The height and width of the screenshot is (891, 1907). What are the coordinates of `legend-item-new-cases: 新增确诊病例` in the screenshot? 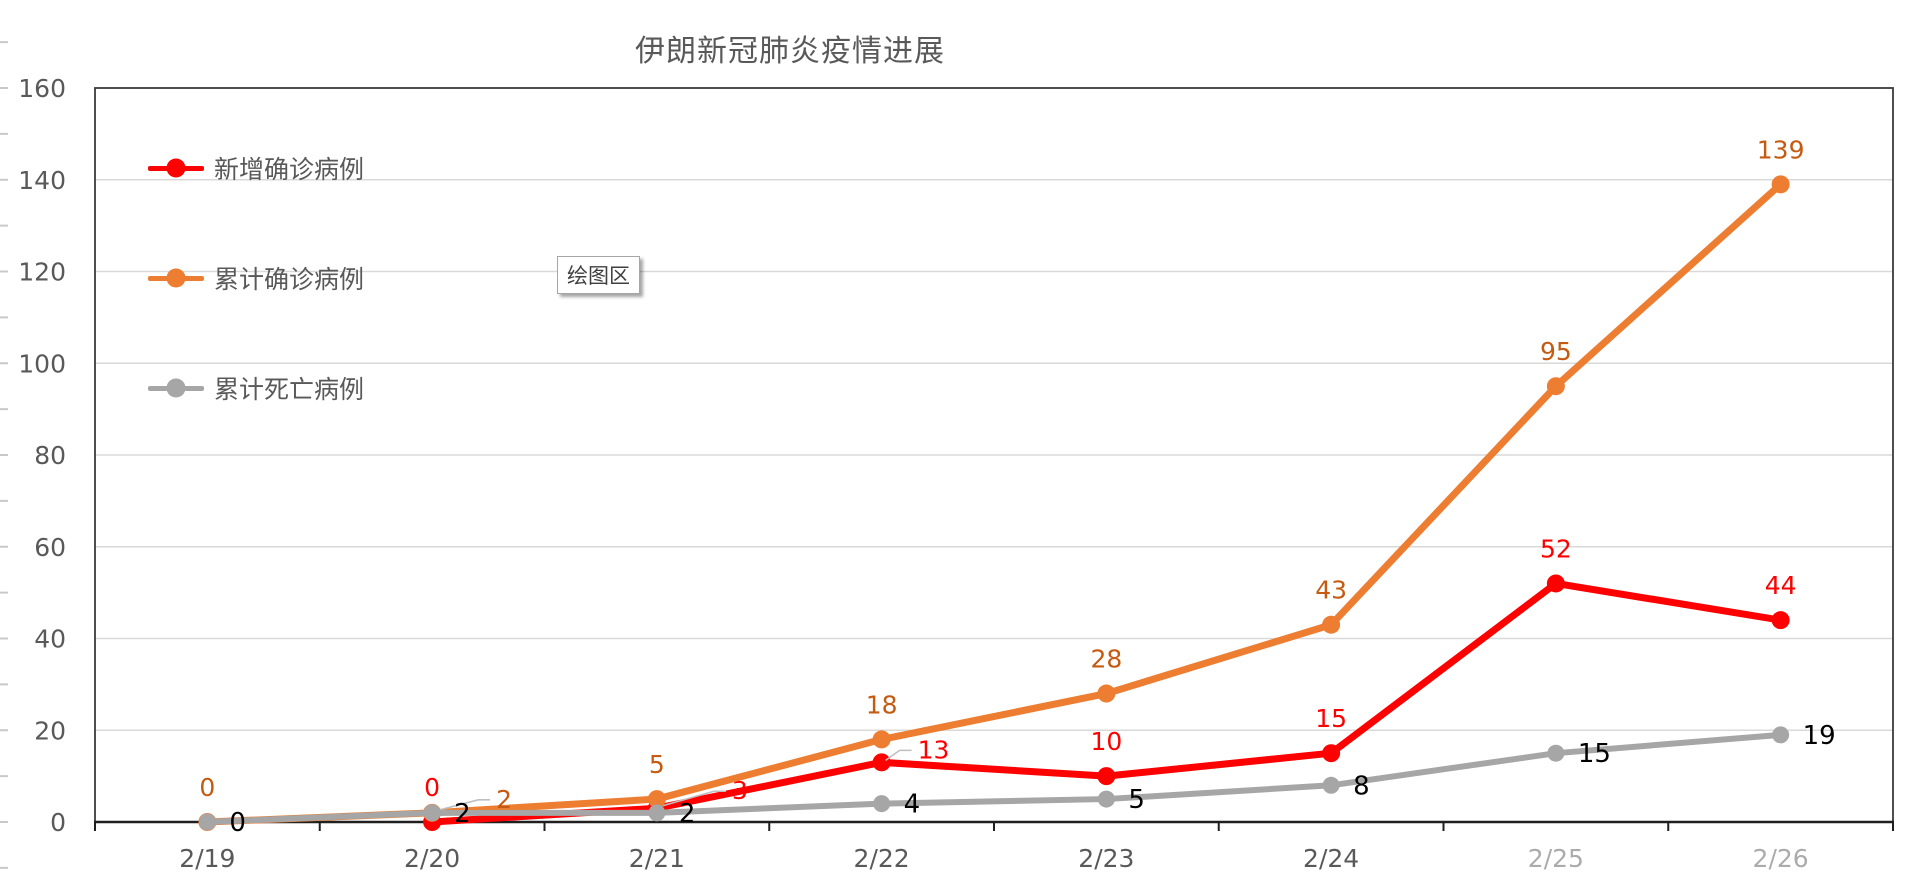 It's located at (256, 168).